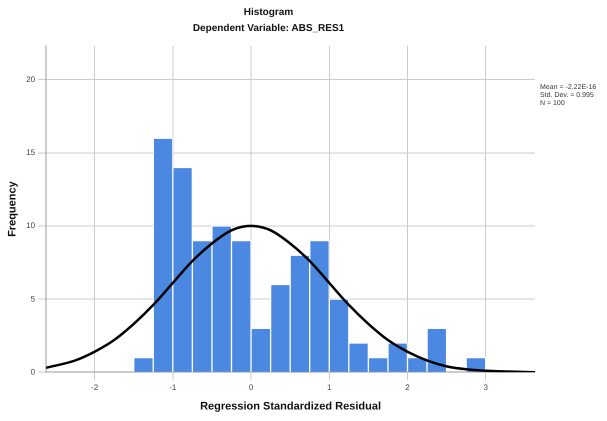 The height and width of the screenshot is (421, 607). What do you see at coordinates (251, 387) in the screenshot?
I see `x-tick-label: 0` at bounding box center [251, 387].